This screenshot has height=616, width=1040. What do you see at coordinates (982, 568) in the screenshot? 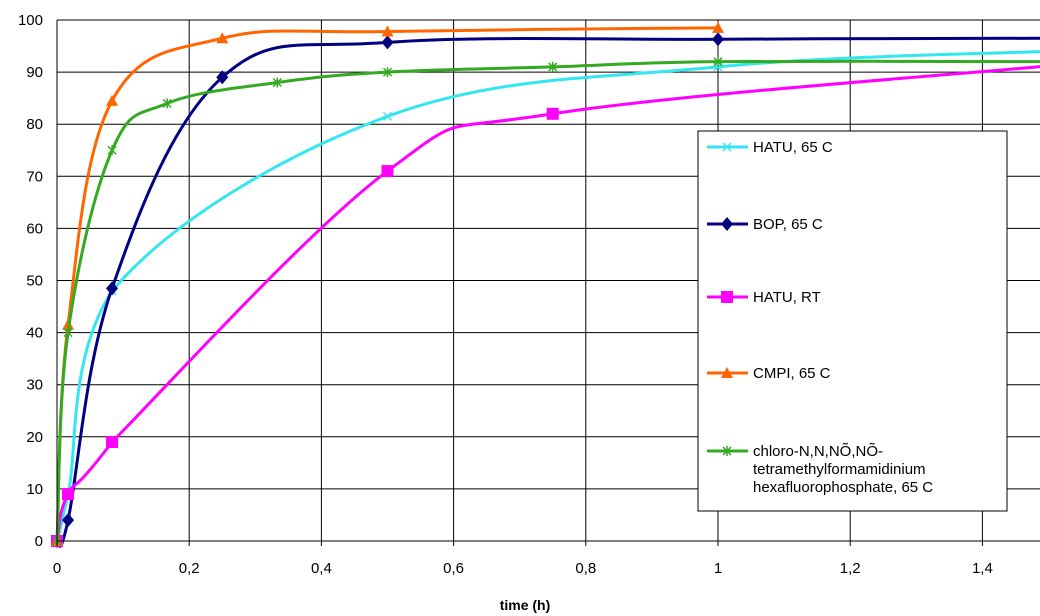
I see `x-tick-label: 1,4` at bounding box center [982, 568].